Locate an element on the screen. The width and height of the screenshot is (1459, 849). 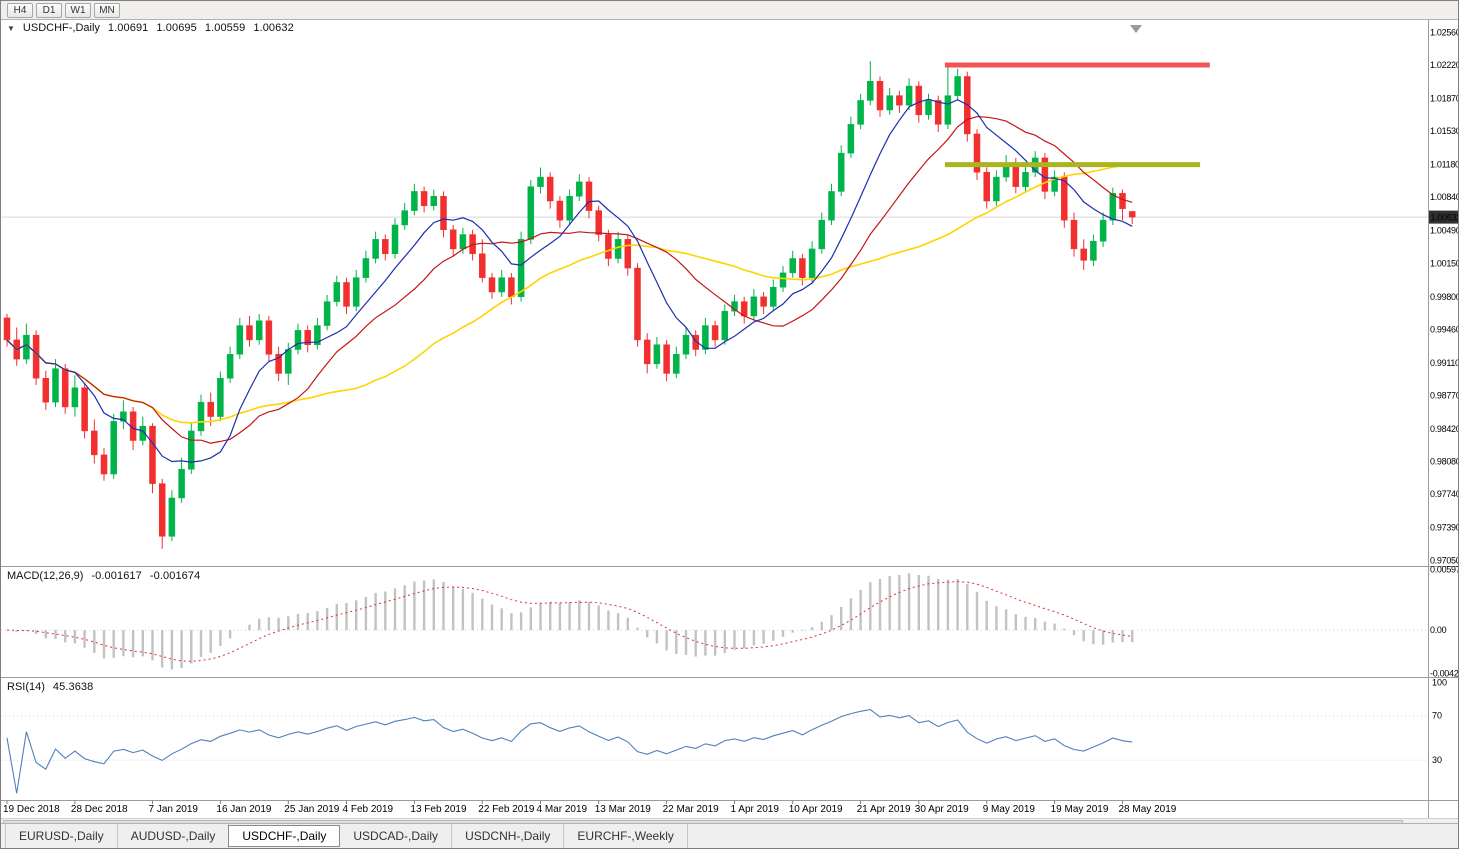
ohlc-high-value: 1.00695 is located at coordinates (176, 28).